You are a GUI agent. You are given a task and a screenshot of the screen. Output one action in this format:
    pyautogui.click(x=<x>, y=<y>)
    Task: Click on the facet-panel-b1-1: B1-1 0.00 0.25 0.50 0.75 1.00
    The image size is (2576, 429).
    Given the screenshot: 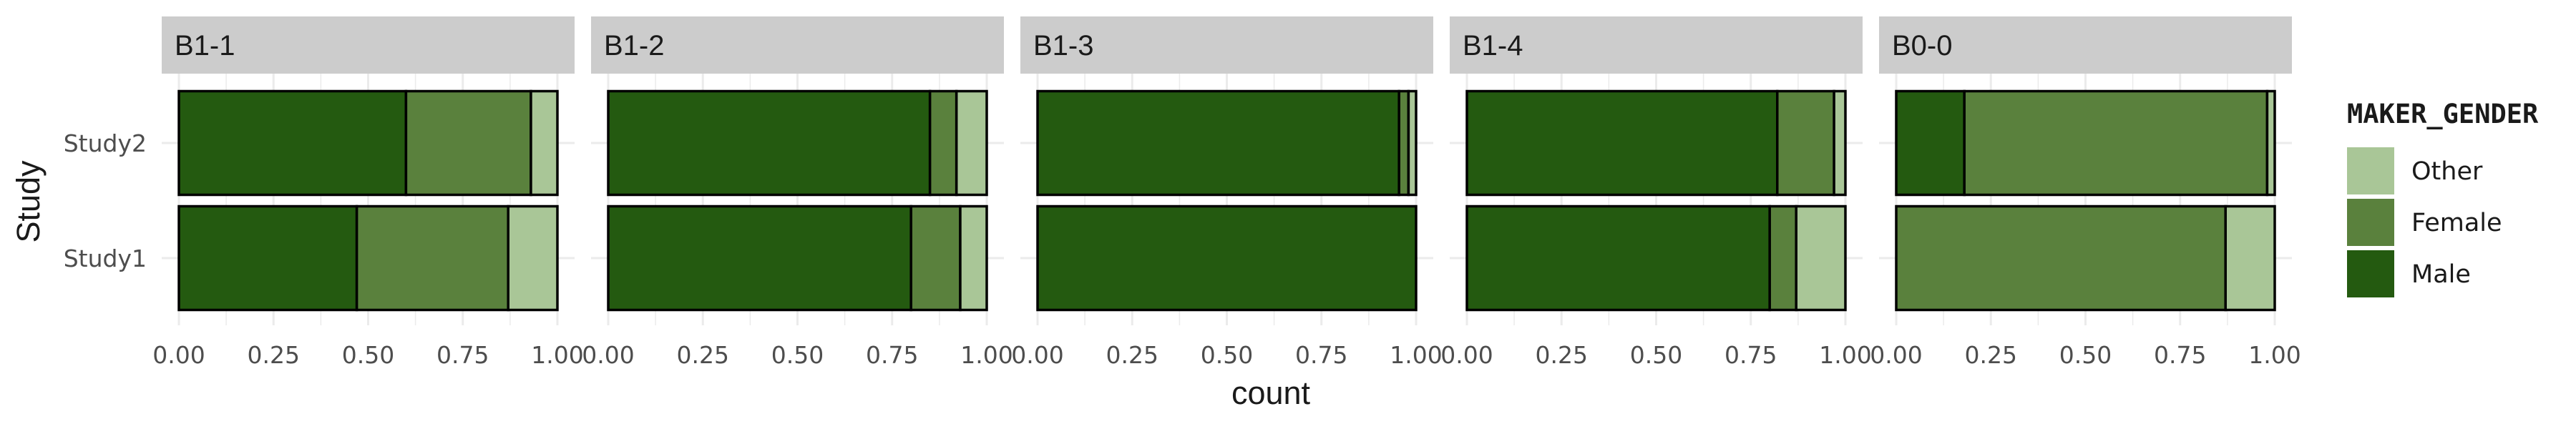 What is the action you would take?
    pyautogui.click(x=368, y=192)
    